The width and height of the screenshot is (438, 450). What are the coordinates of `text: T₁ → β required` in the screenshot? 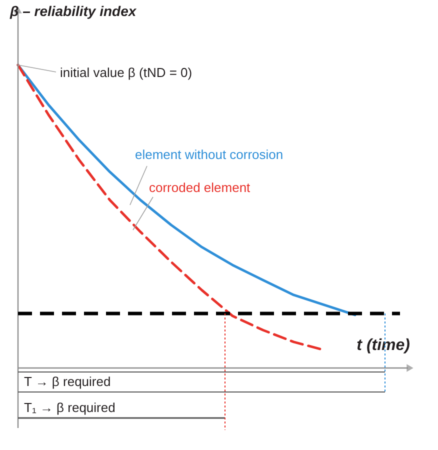 It's located at (70, 407).